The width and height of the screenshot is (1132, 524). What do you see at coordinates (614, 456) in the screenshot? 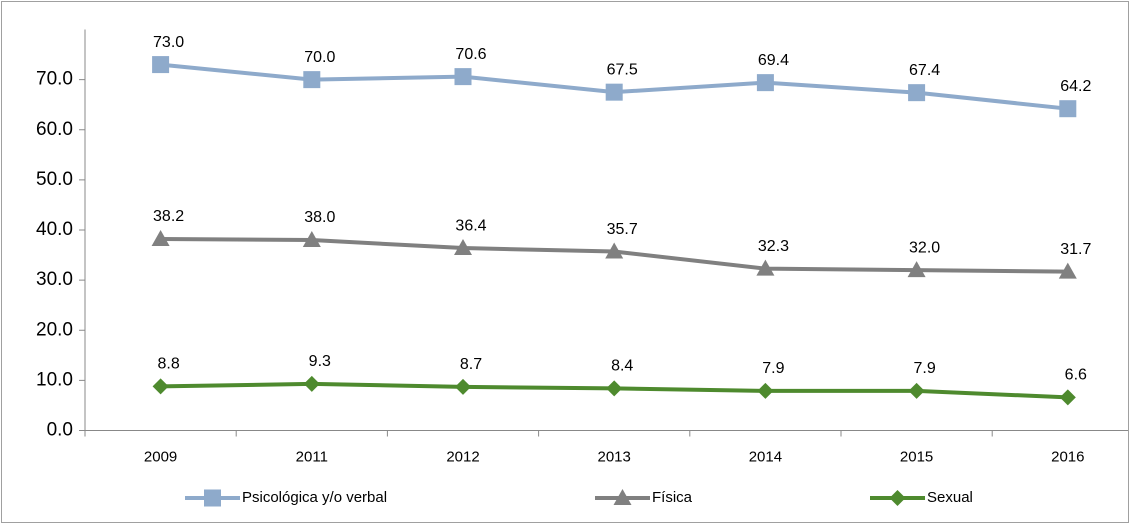
I see `x-tick-label: 2013` at bounding box center [614, 456].